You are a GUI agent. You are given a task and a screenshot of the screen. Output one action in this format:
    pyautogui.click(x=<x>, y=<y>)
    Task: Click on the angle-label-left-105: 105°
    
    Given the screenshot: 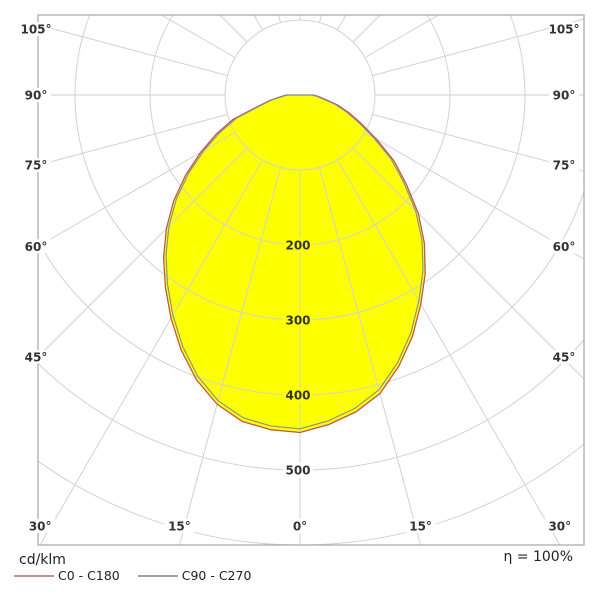 What is the action you would take?
    pyautogui.click(x=35, y=30)
    